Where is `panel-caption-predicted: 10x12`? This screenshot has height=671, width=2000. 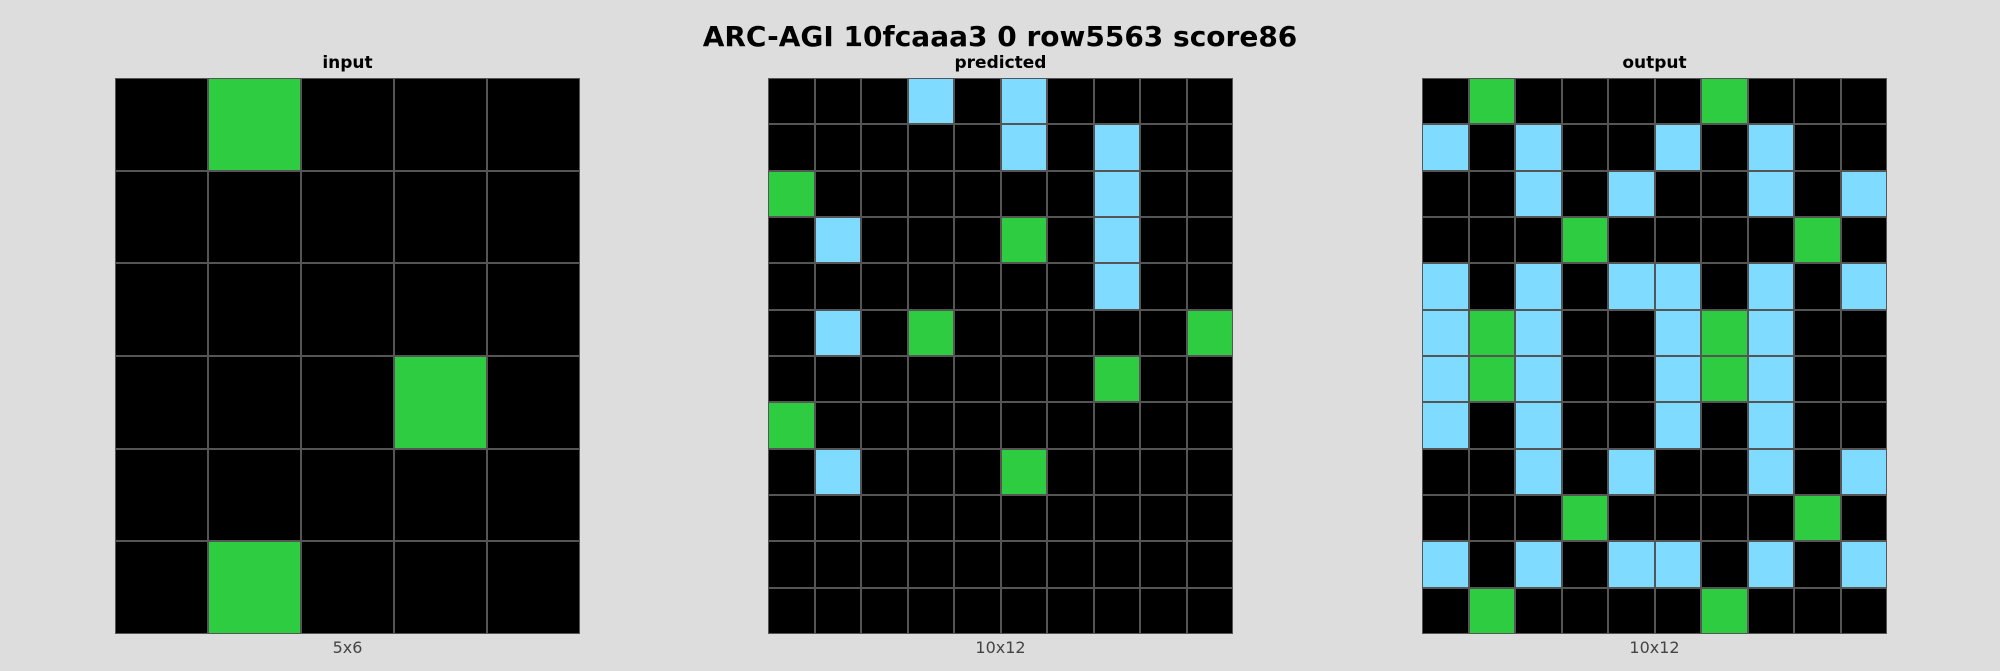
panel-caption-predicted: 10x12 is located at coordinates (1000, 647).